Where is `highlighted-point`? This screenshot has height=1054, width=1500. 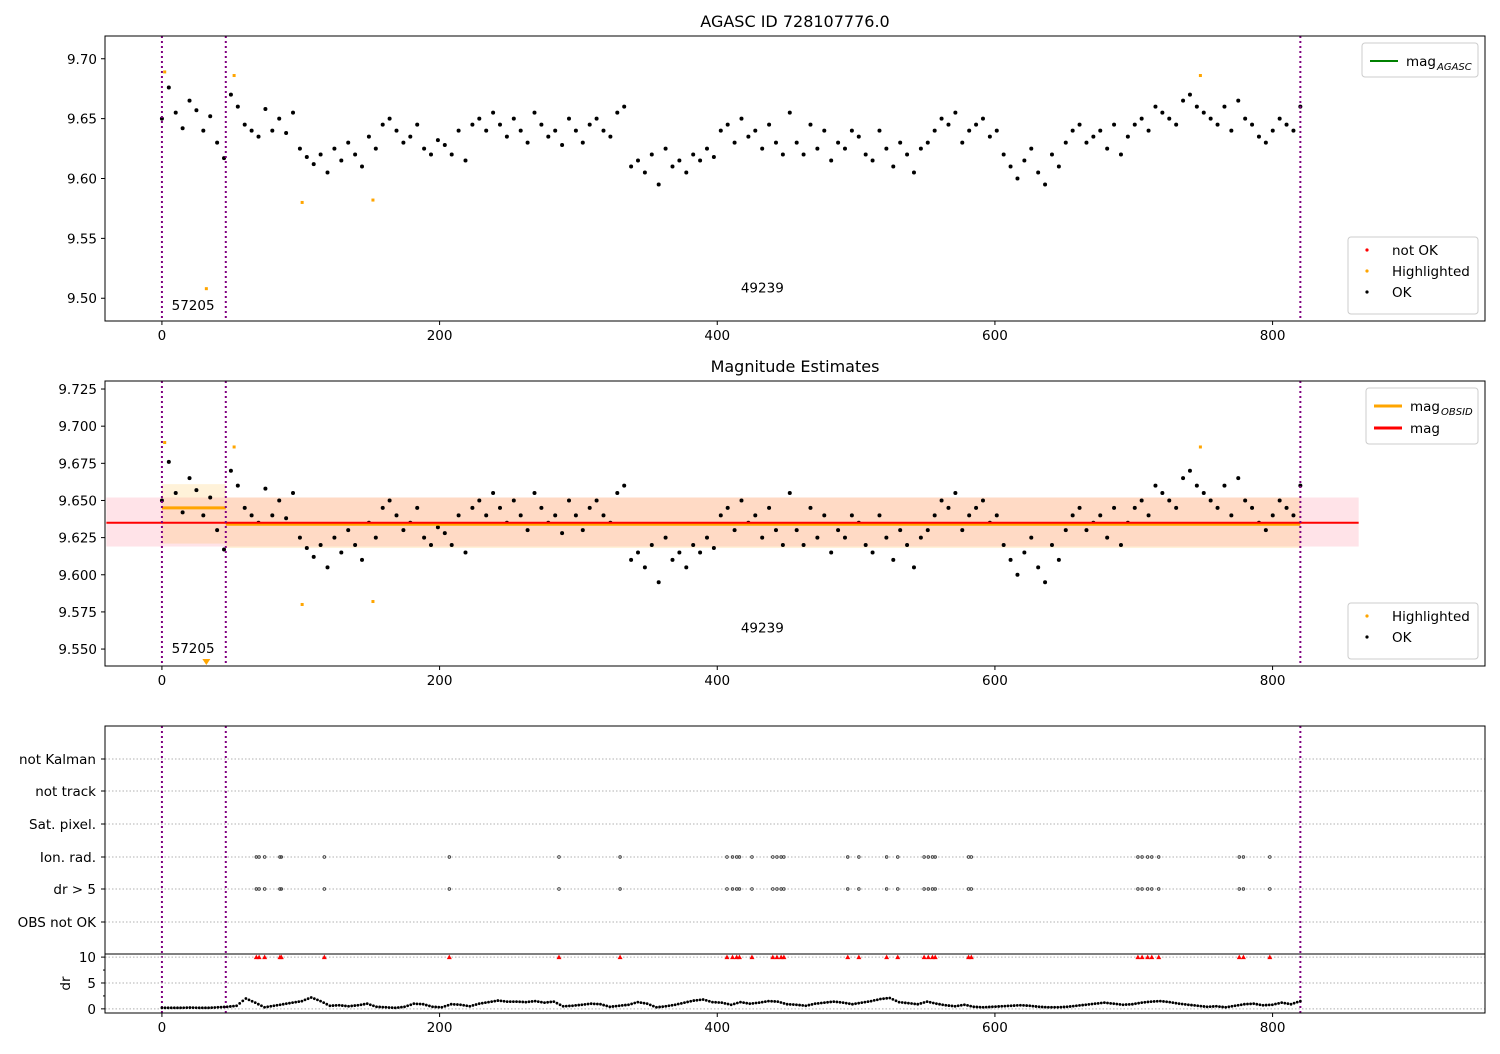
highlighted-point is located at coordinates (373, 200).